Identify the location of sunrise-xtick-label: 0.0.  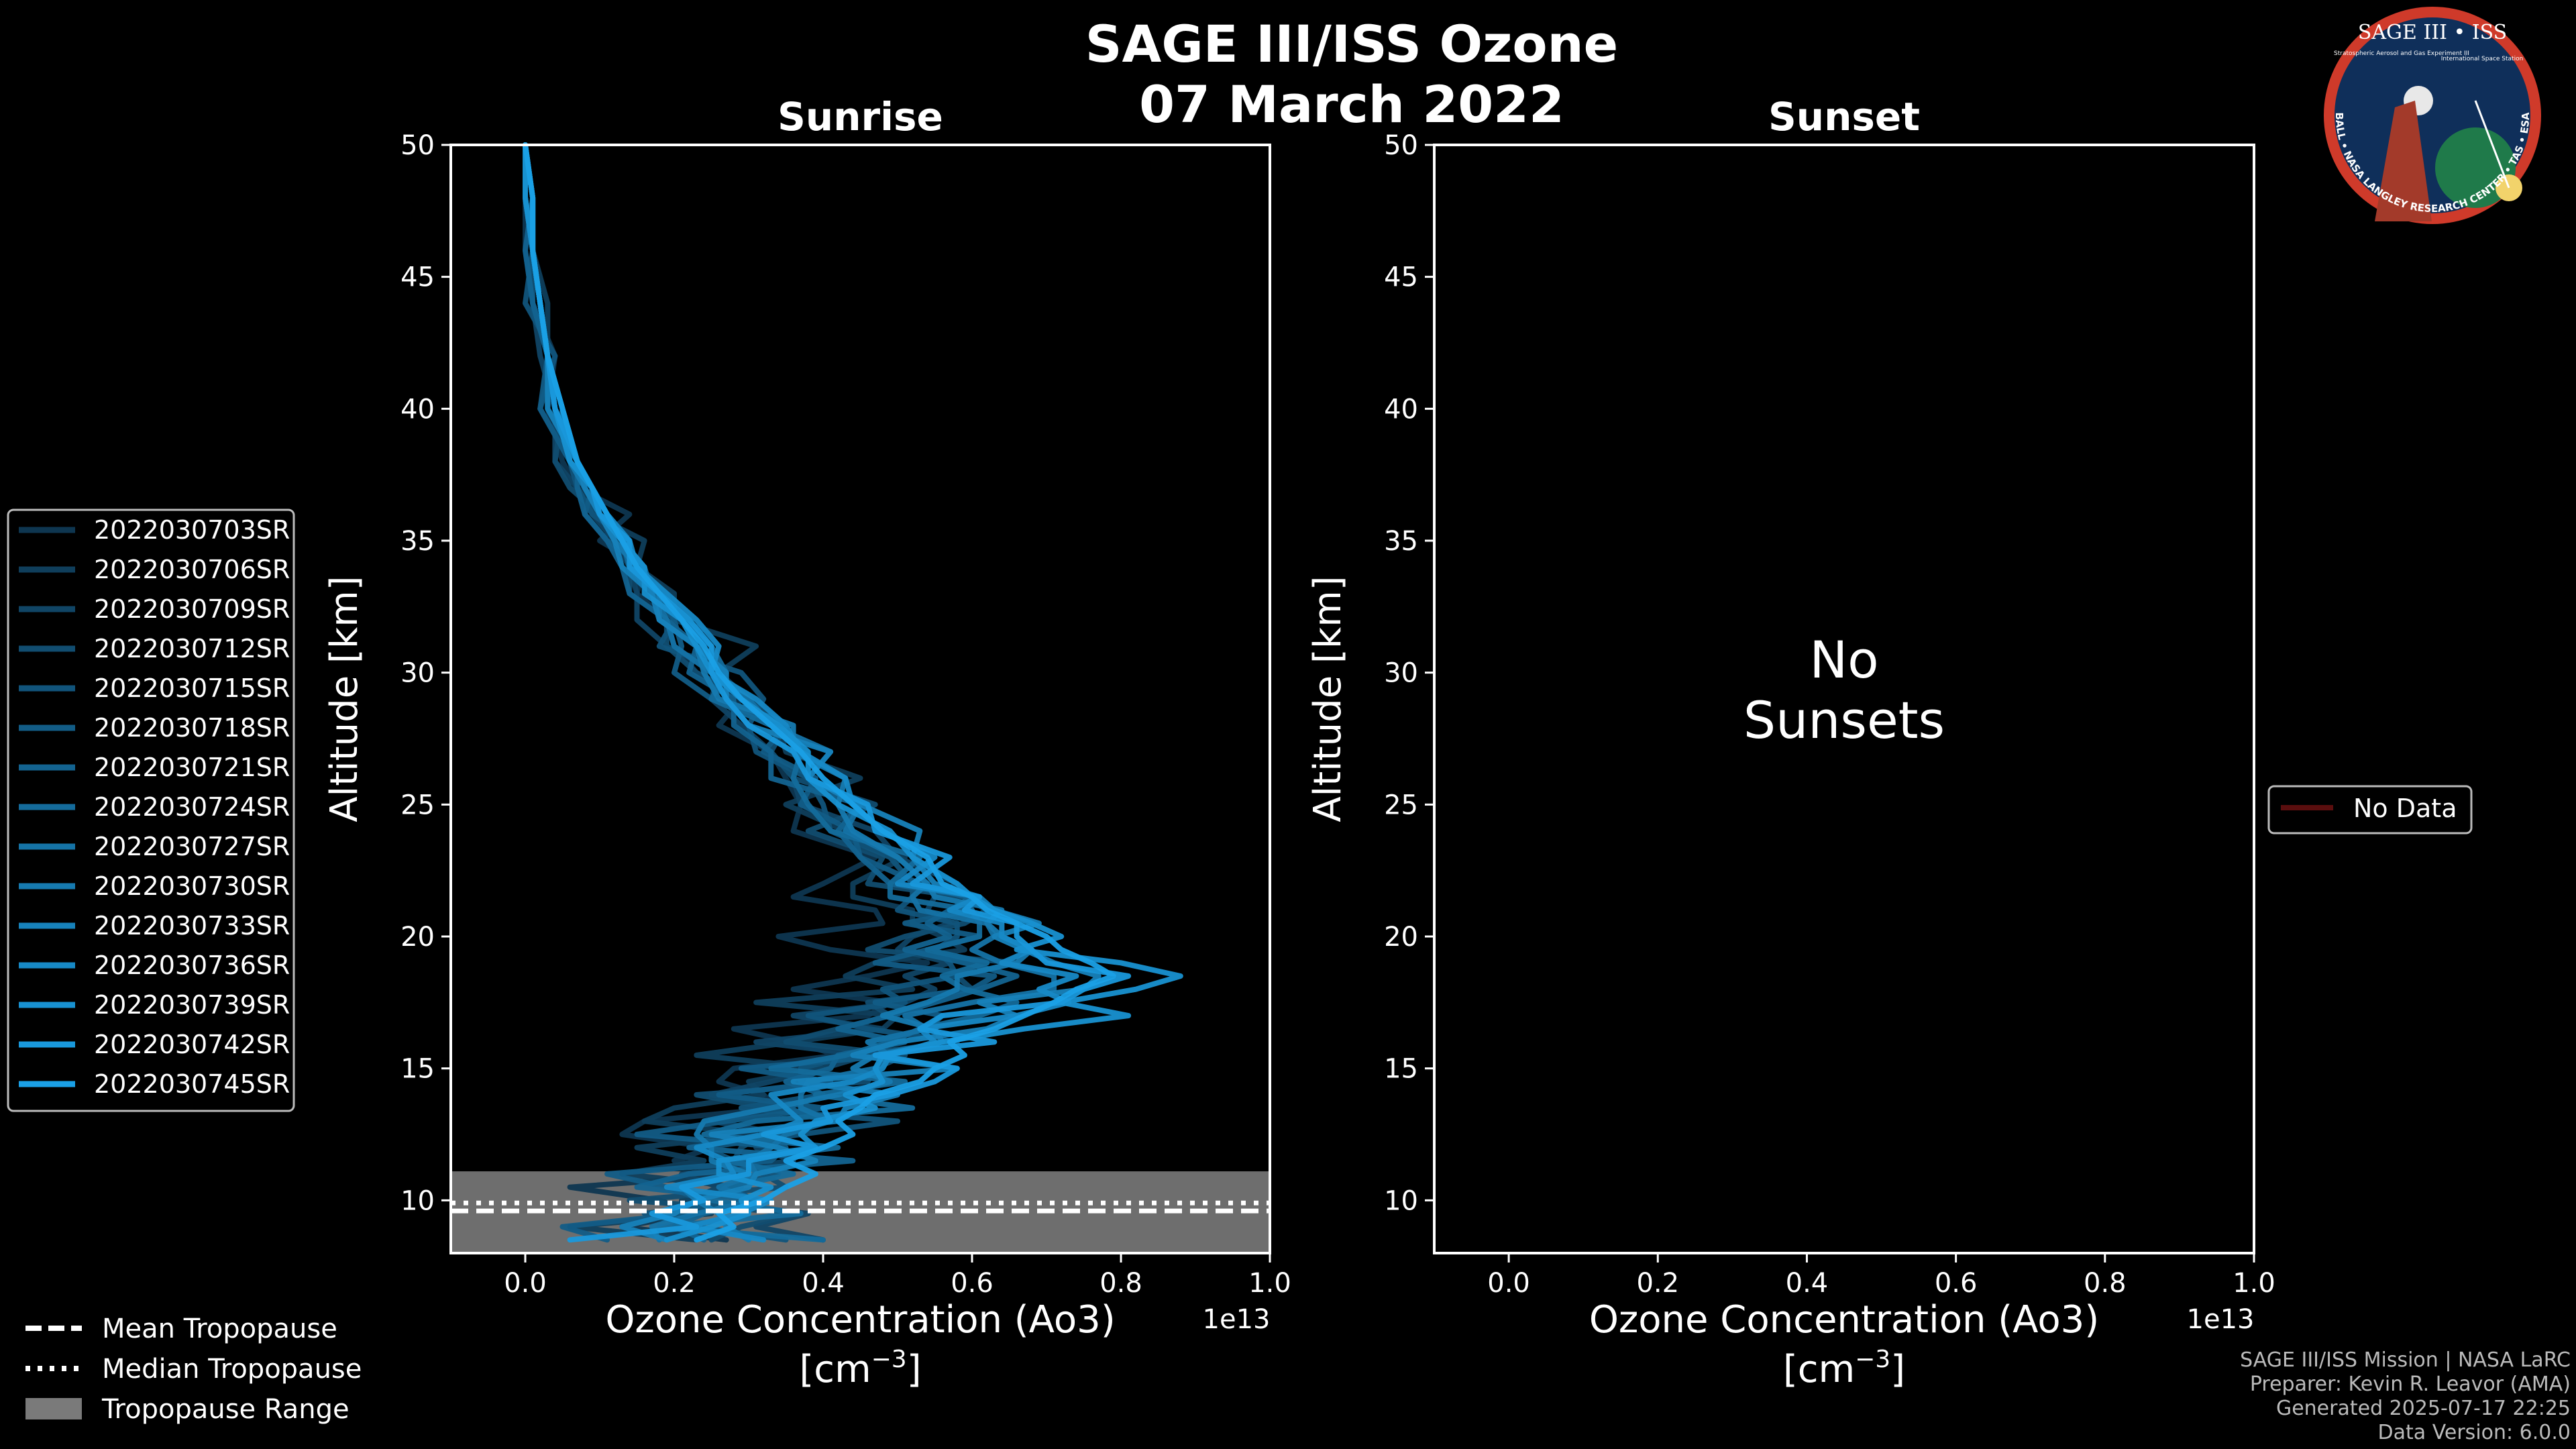
(525, 1283).